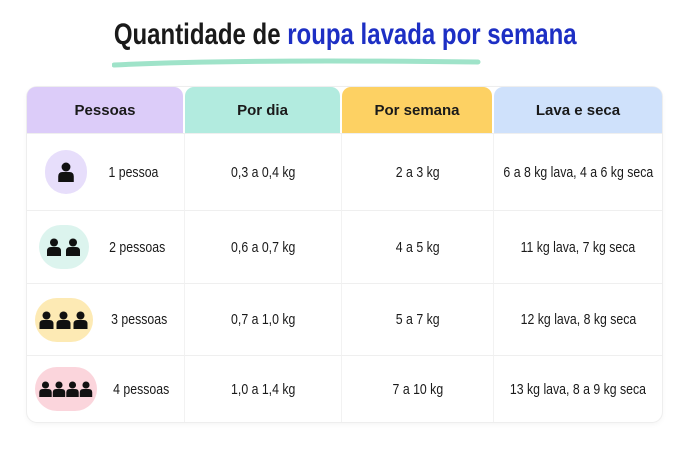 The image size is (690, 460). I want to click on cell: 12 kg lava, 8 kg seca, so click(578, 319).